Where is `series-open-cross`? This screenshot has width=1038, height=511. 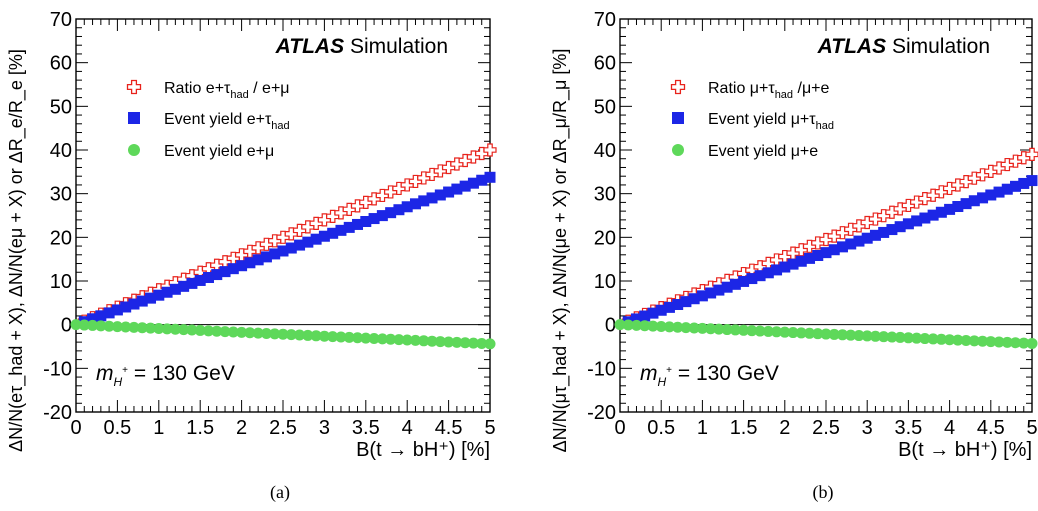 series-open-cross is located at coordinates (829, 237).